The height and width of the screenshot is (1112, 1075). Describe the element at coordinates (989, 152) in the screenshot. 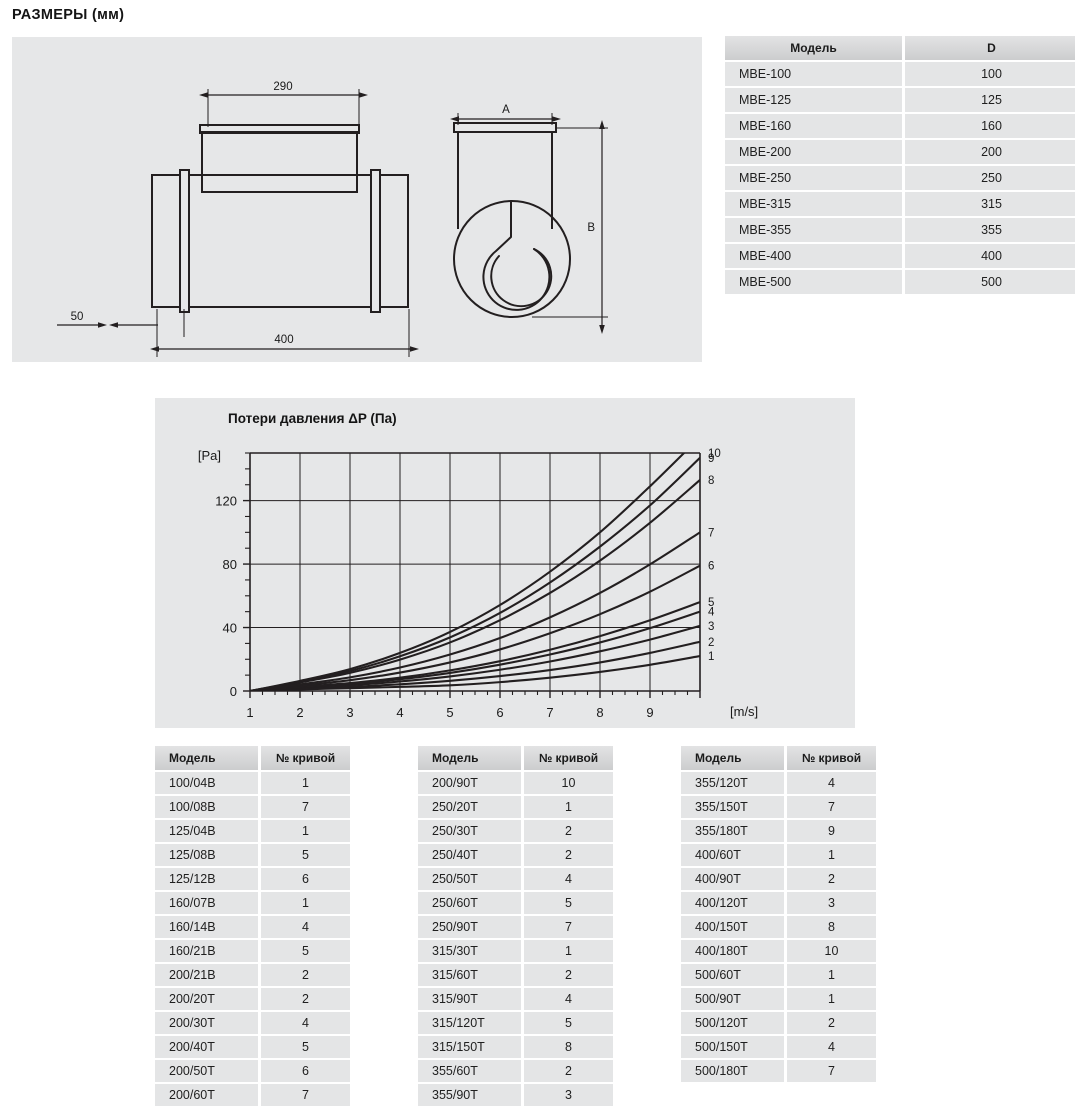

I see `cell-value: 200` at that location.